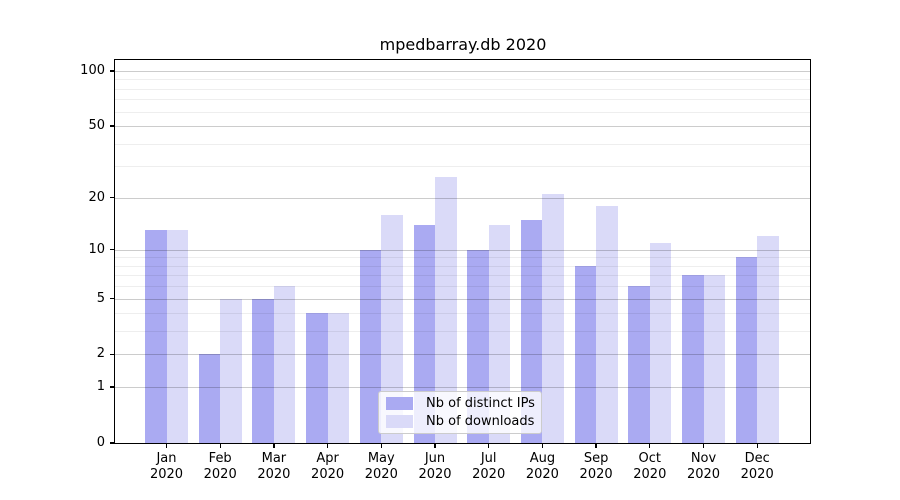  Describe the element at coordinates (92, 70) in the screenshot. I see `y-tick-label: 100` at that location.